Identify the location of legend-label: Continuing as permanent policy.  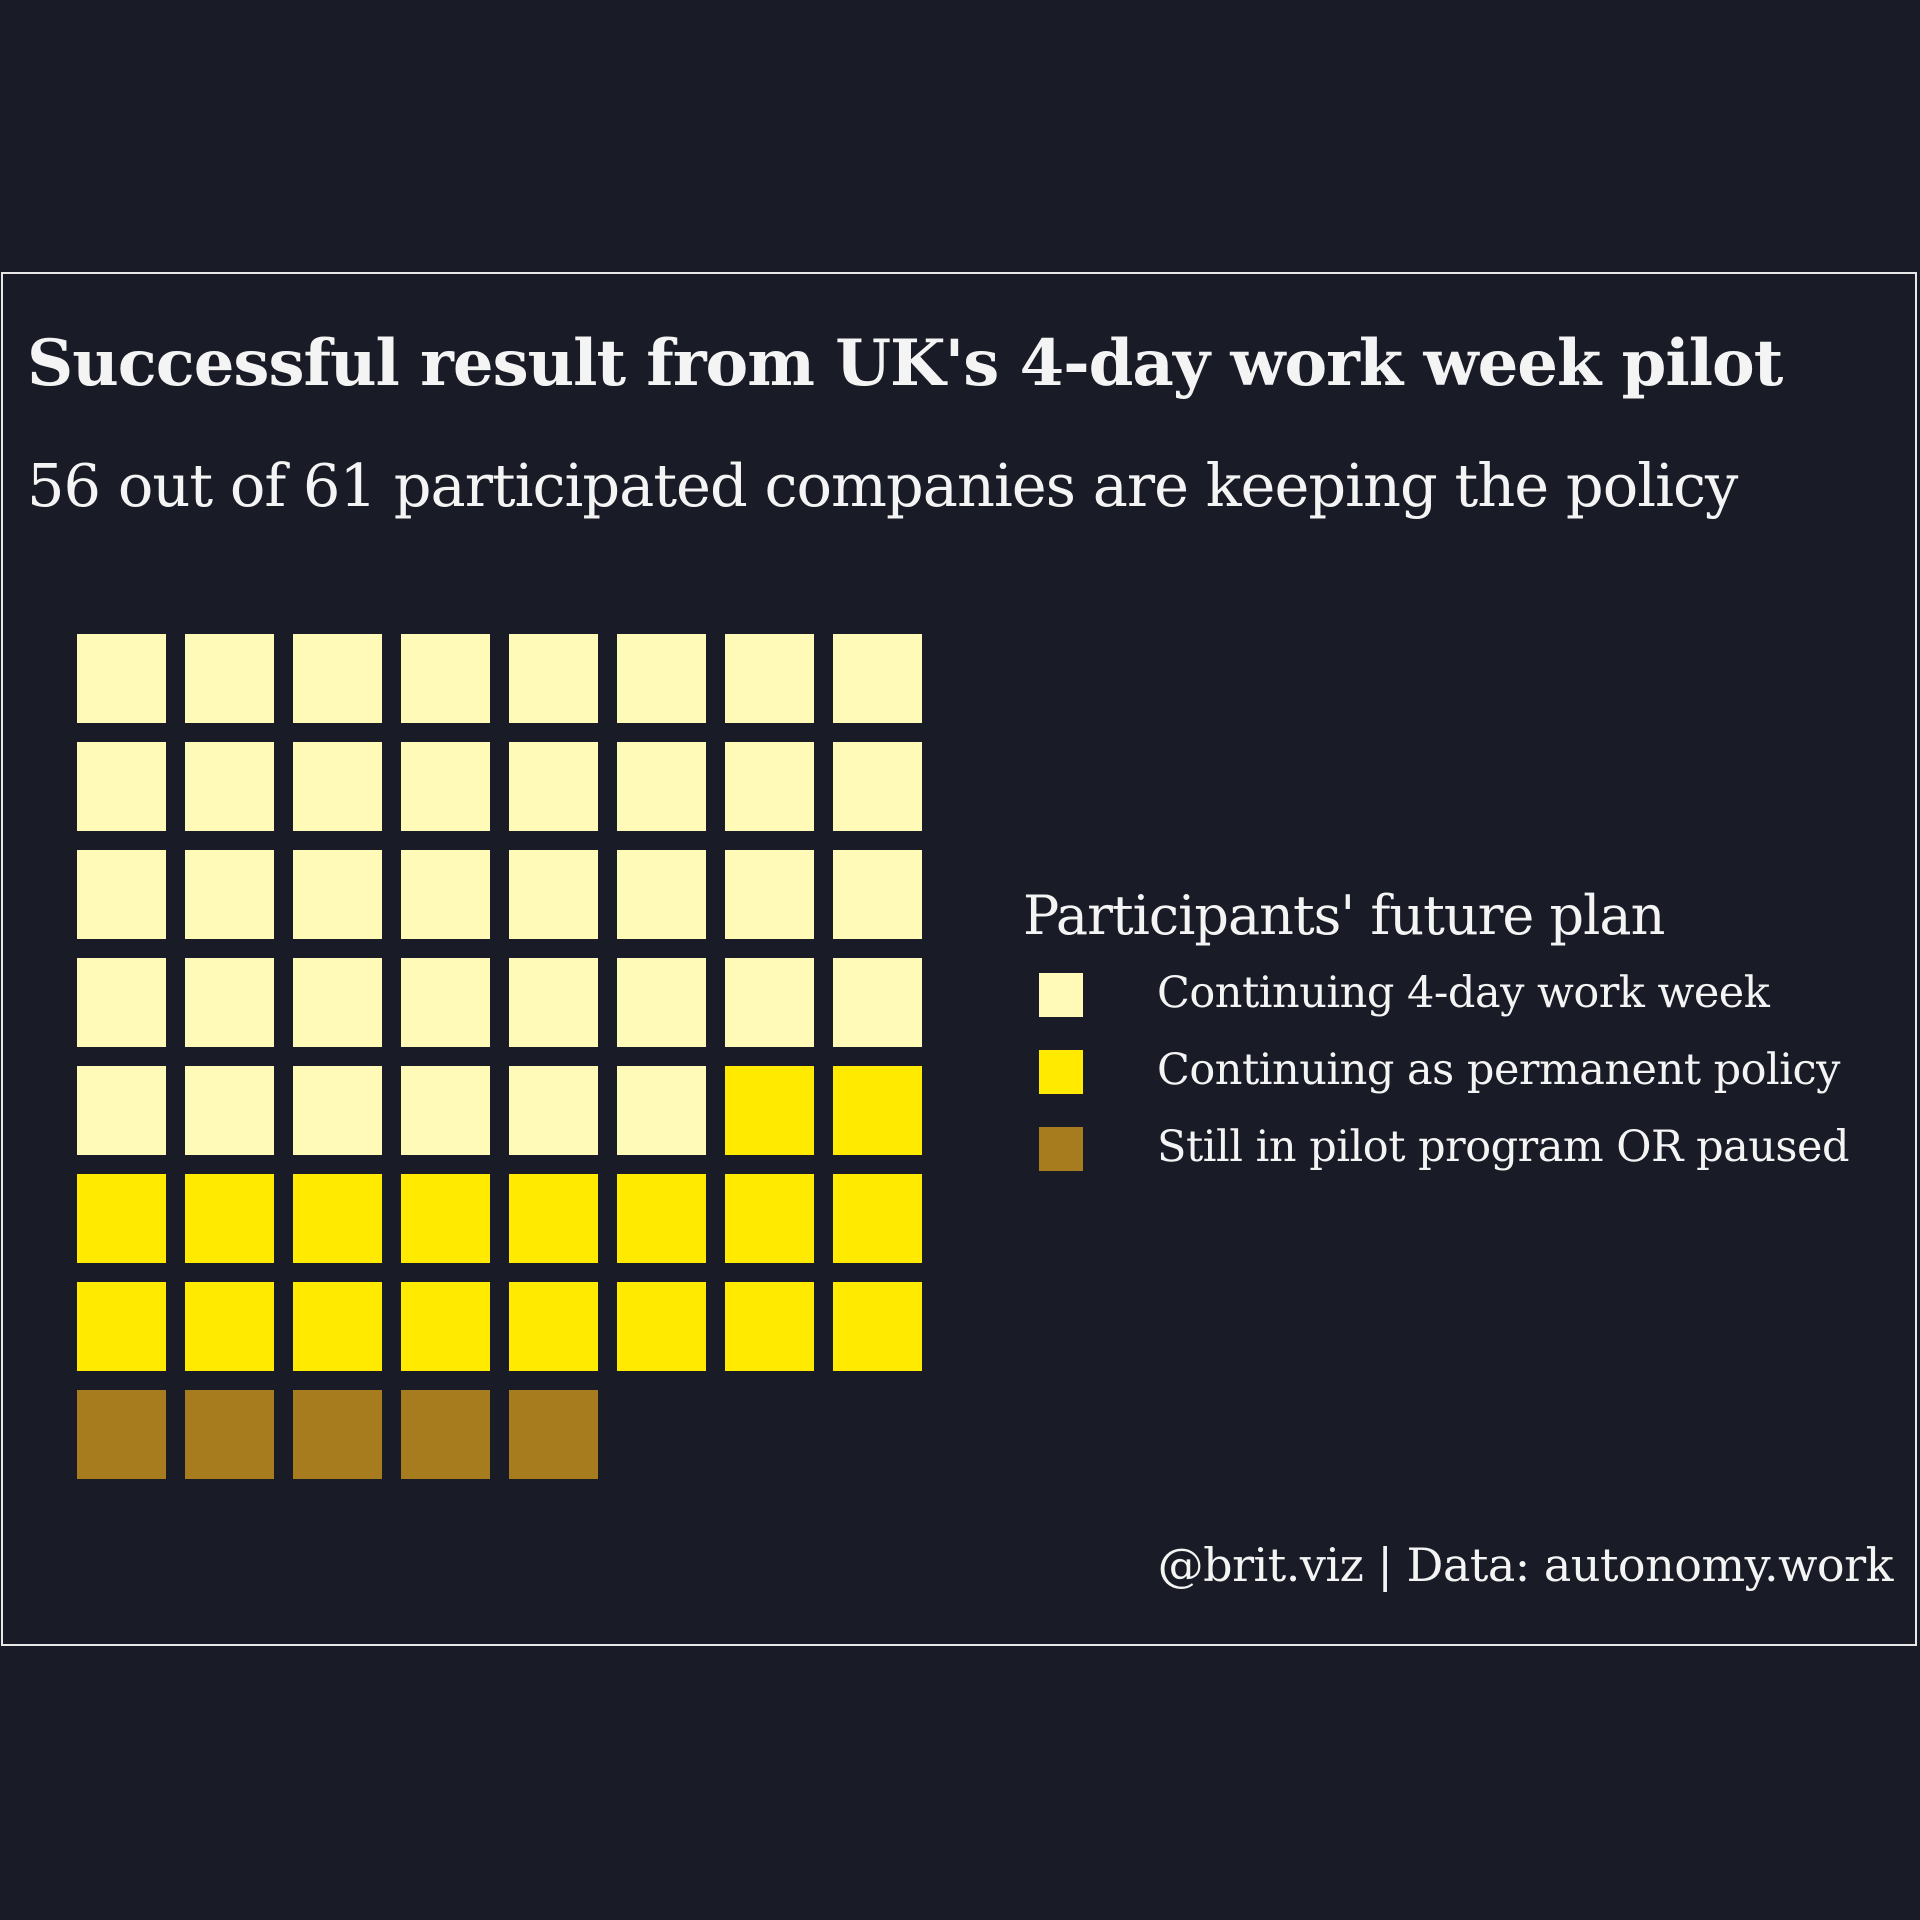
(1498, 1070).